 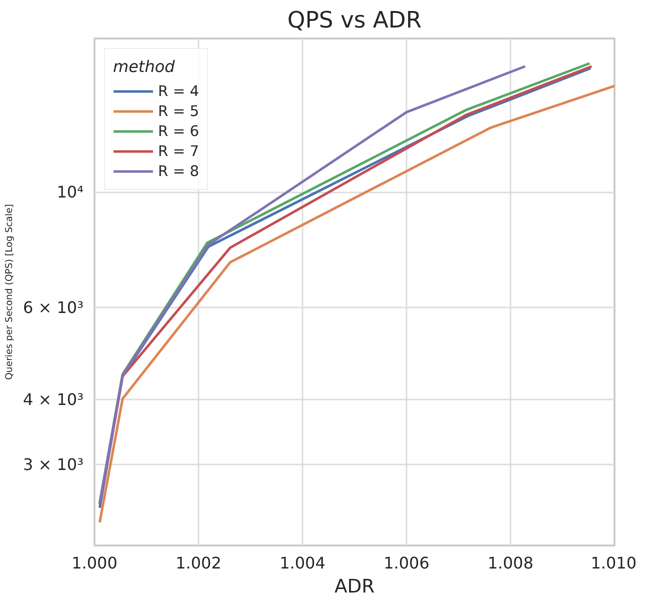 I want to click on x-axis-title: ADR, so click(x=354, y=587).